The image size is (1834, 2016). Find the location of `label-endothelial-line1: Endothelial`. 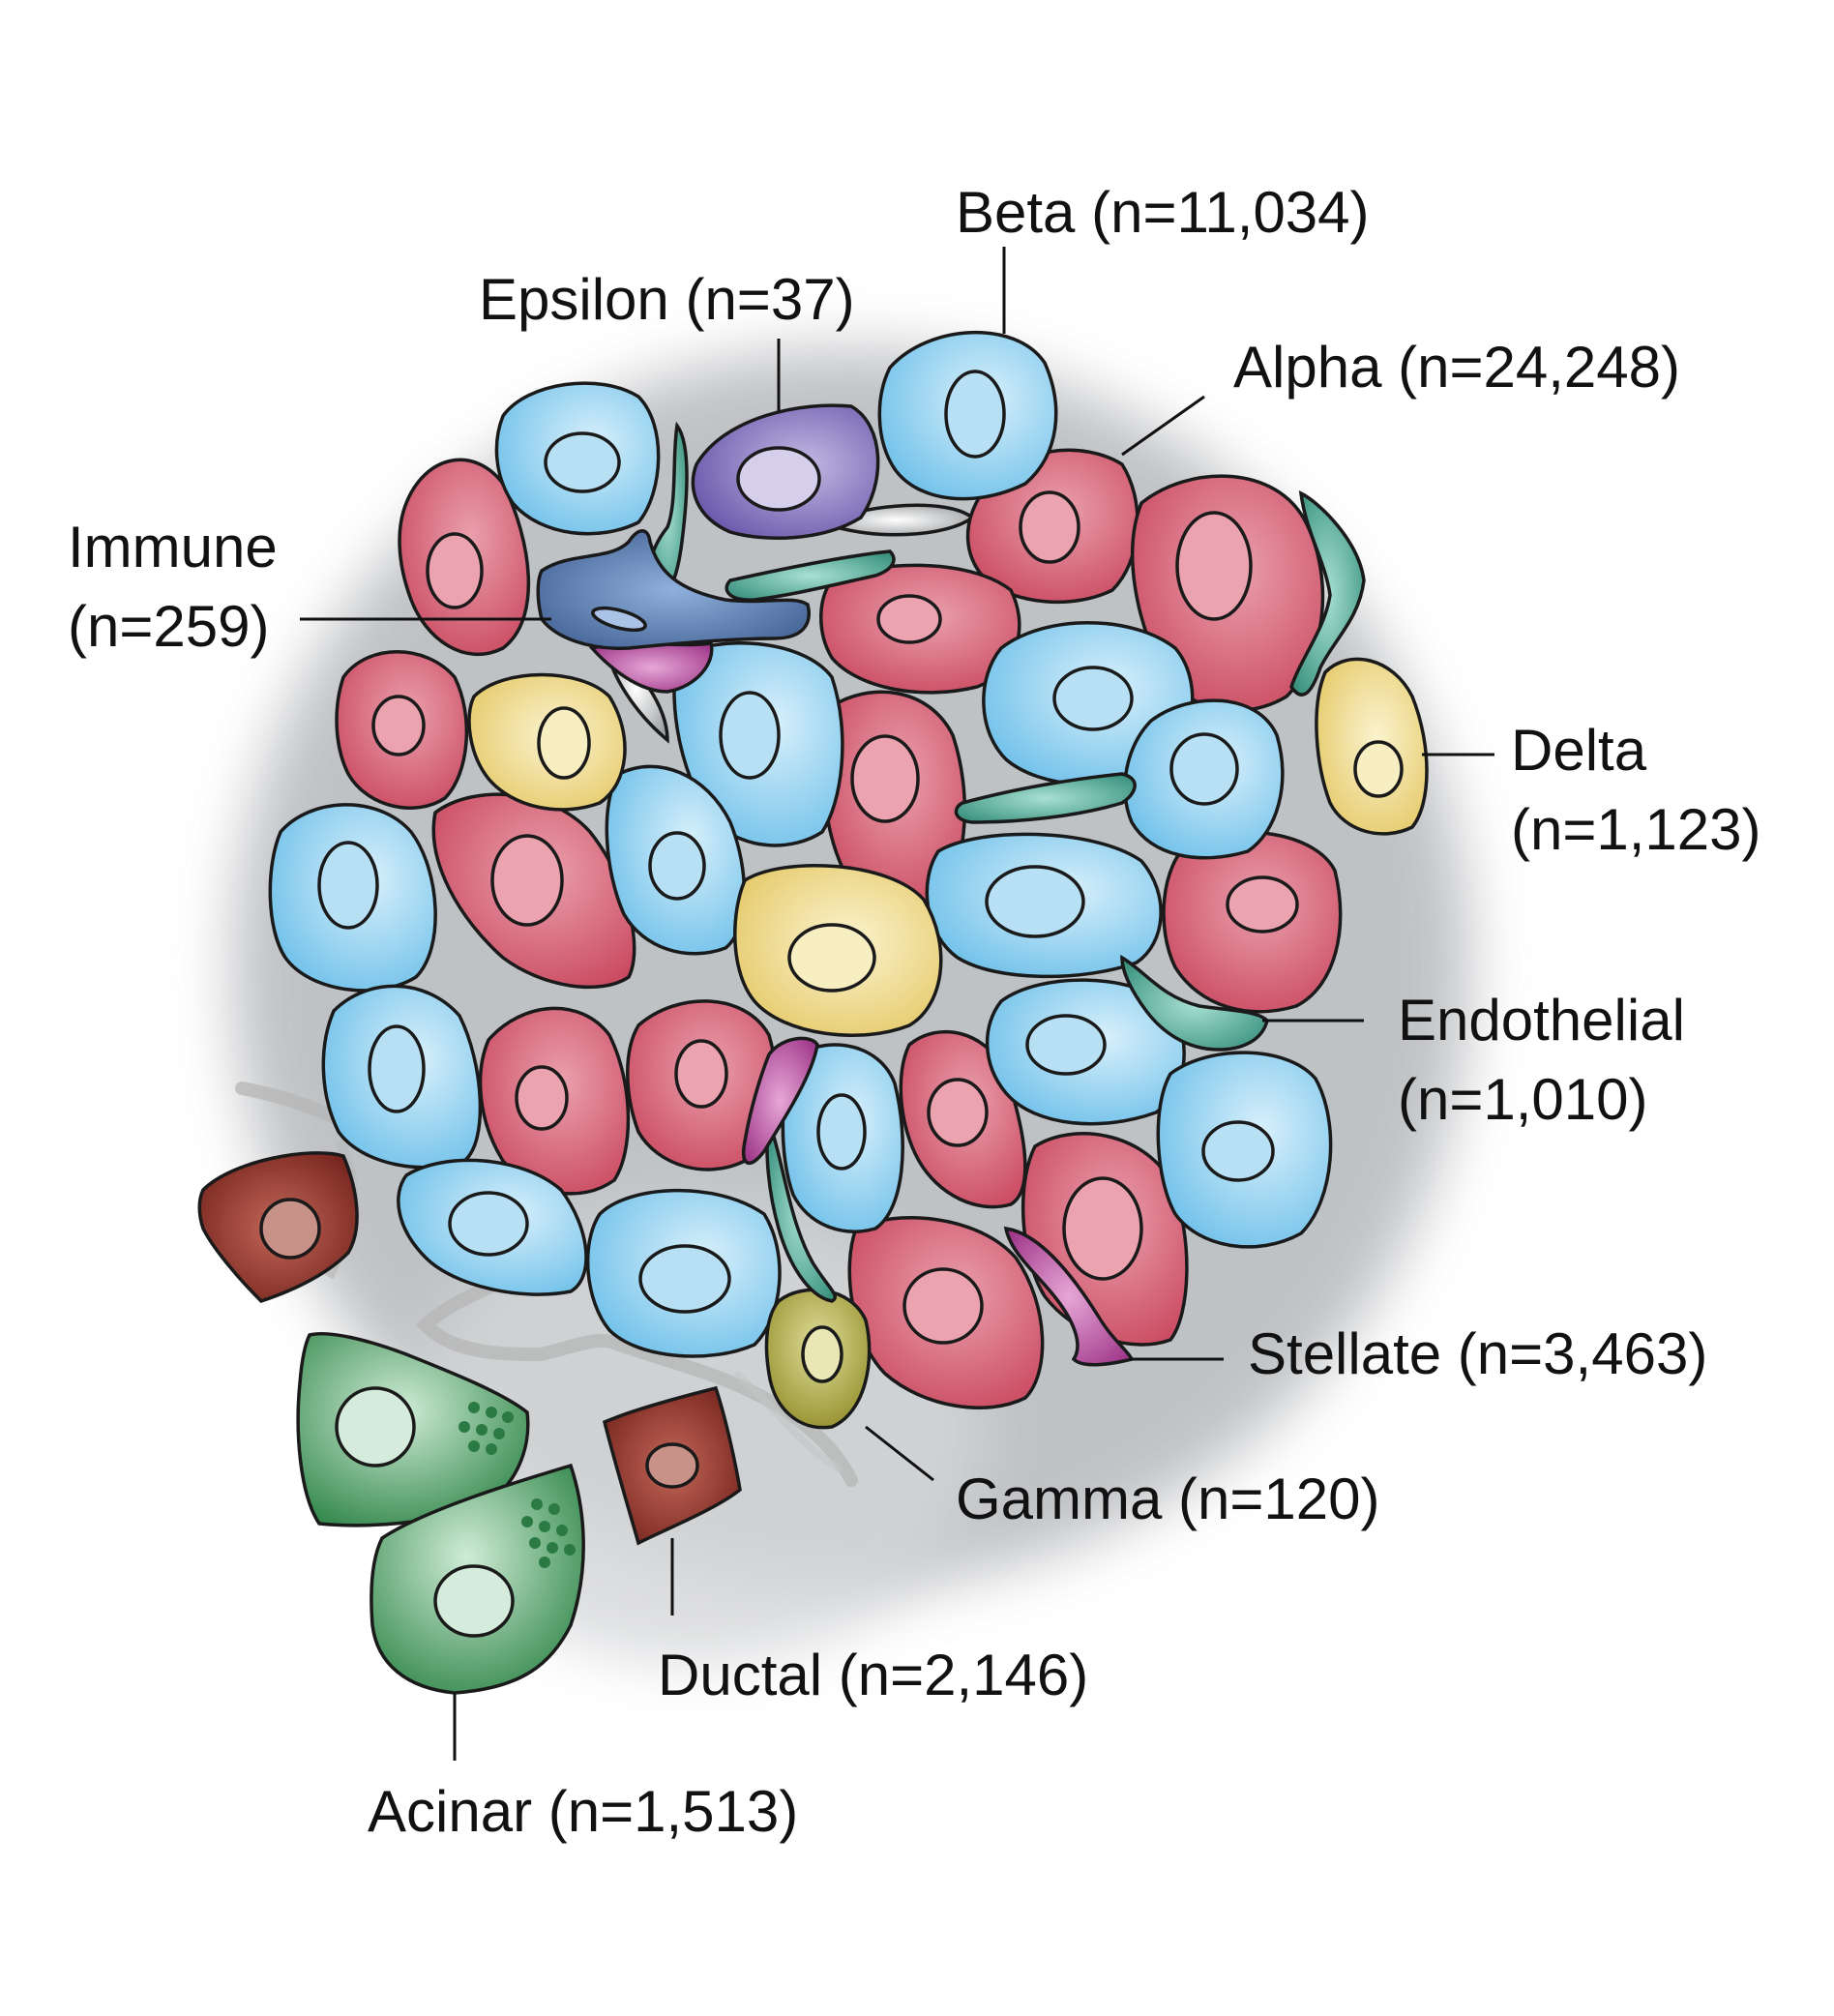

label-endothelial-line1: Endothelial is located at coordinates (1541, 1020).